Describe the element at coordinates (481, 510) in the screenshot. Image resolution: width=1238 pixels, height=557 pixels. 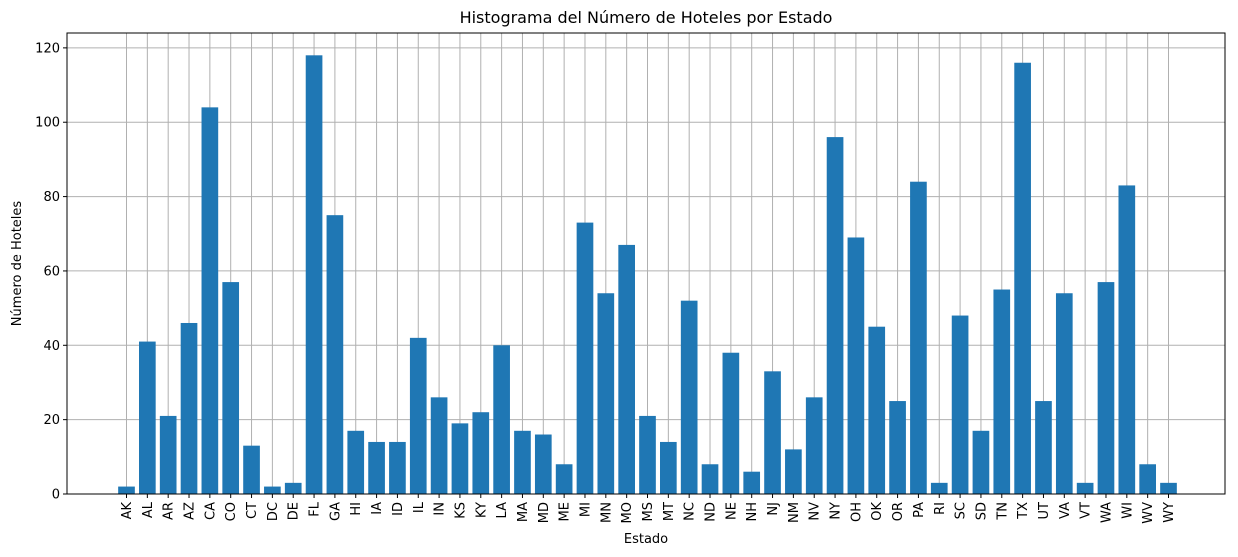
I see `x-tick-label: KY` at that location.